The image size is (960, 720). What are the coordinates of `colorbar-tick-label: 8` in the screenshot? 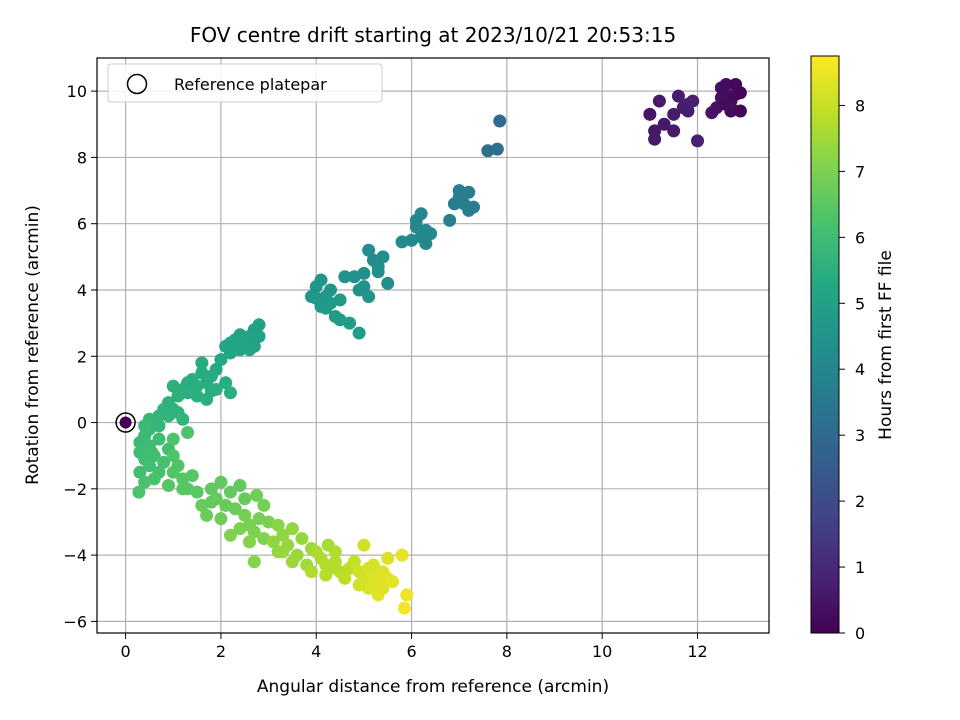 It's located at (860, 105).